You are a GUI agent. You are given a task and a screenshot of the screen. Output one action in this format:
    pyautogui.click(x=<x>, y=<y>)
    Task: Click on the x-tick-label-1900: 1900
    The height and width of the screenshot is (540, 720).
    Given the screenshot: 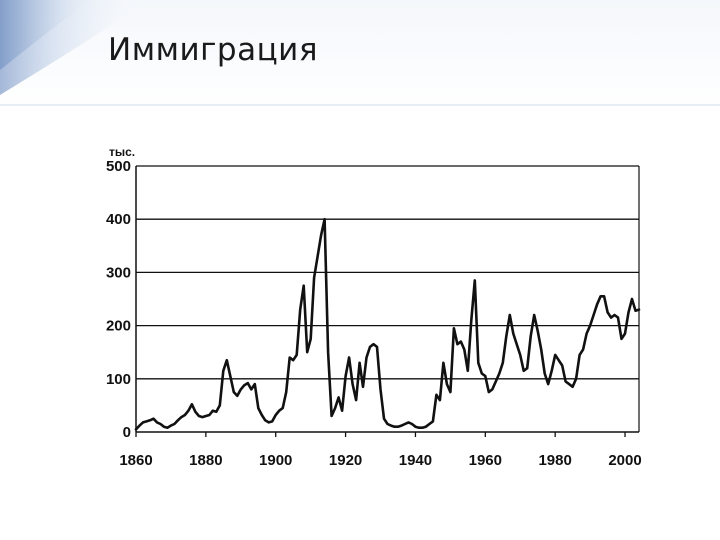 What is the action you would take?
    pyautogui.click(x=275, y=460)
    